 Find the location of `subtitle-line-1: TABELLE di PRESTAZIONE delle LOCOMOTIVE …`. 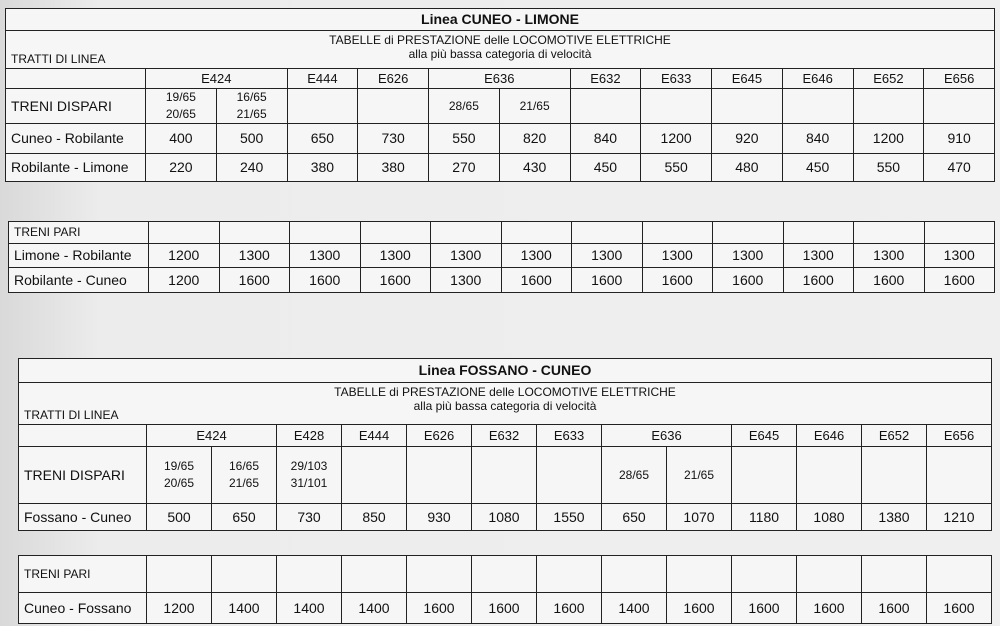

subtitle-line-1: TABELLE di PRESTAZIONE delle LOCOMOTIVE … is located at coordinates (505, 392).